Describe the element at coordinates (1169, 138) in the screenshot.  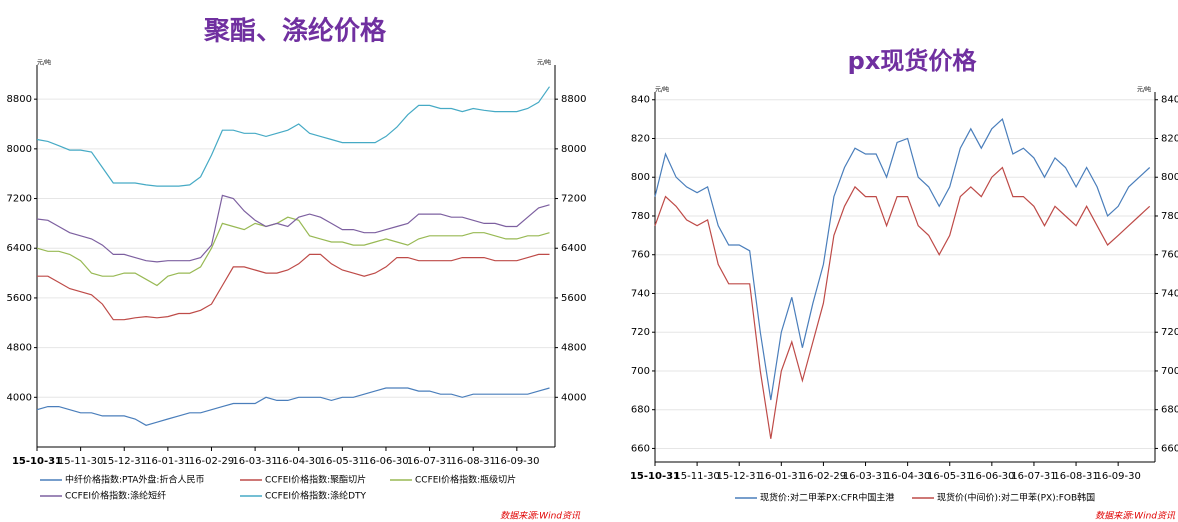
I see `y2-tick-label: 820` at that location.